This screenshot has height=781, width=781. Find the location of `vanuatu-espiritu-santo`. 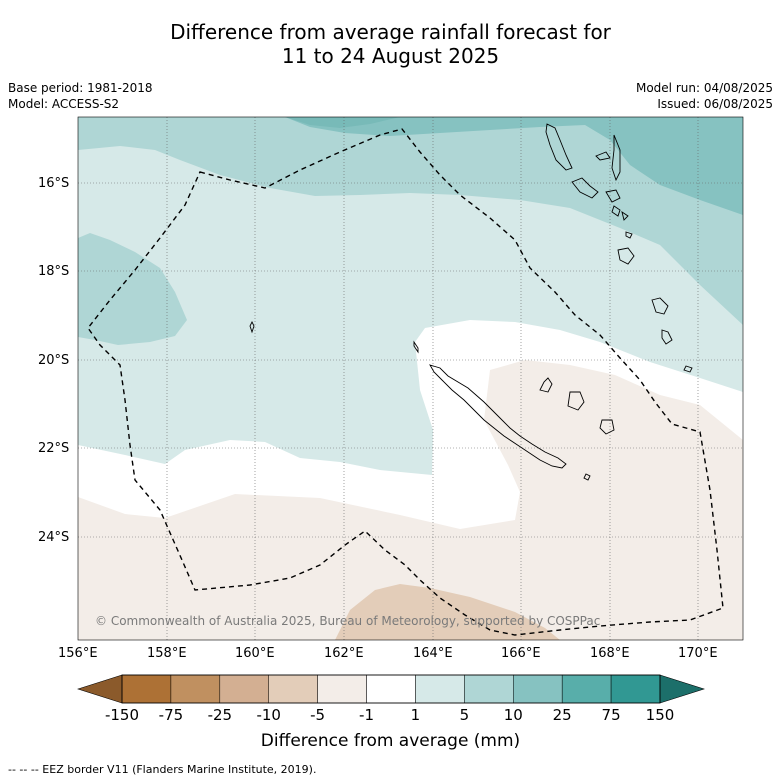

vanuatu-espiritu-santo is located at coordinates (559, 147).